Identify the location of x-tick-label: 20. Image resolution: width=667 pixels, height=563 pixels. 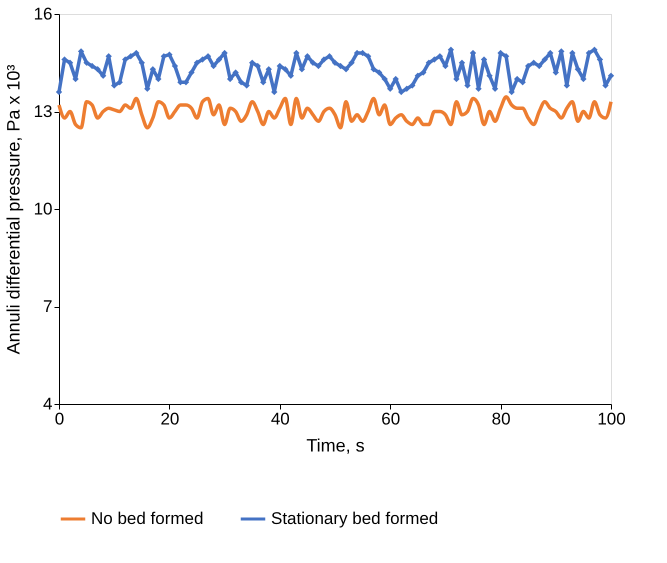
(170, 419).